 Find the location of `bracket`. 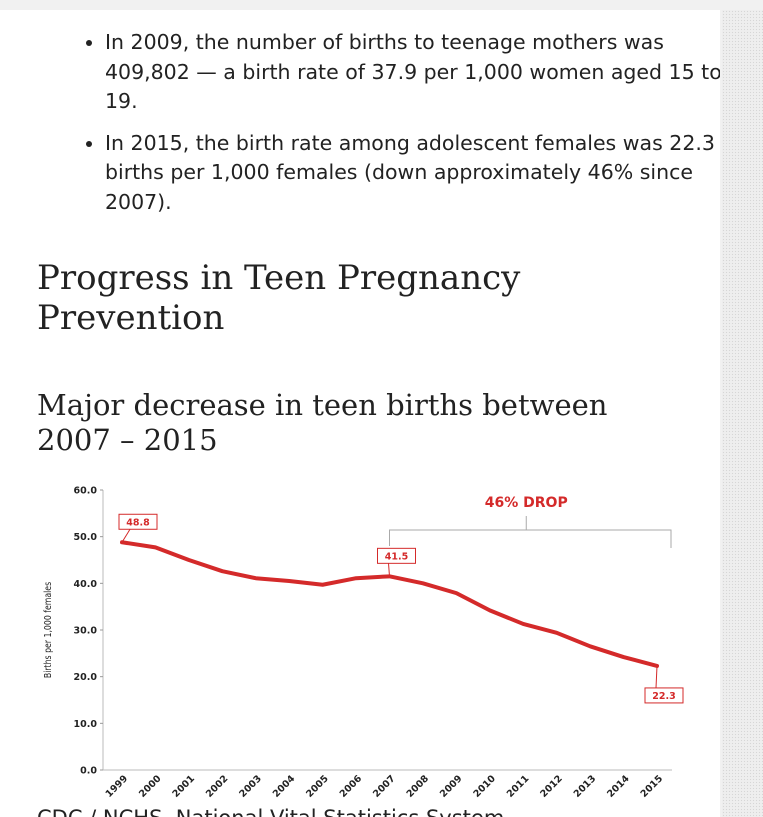

bracket is located at coordinates (530, 532).